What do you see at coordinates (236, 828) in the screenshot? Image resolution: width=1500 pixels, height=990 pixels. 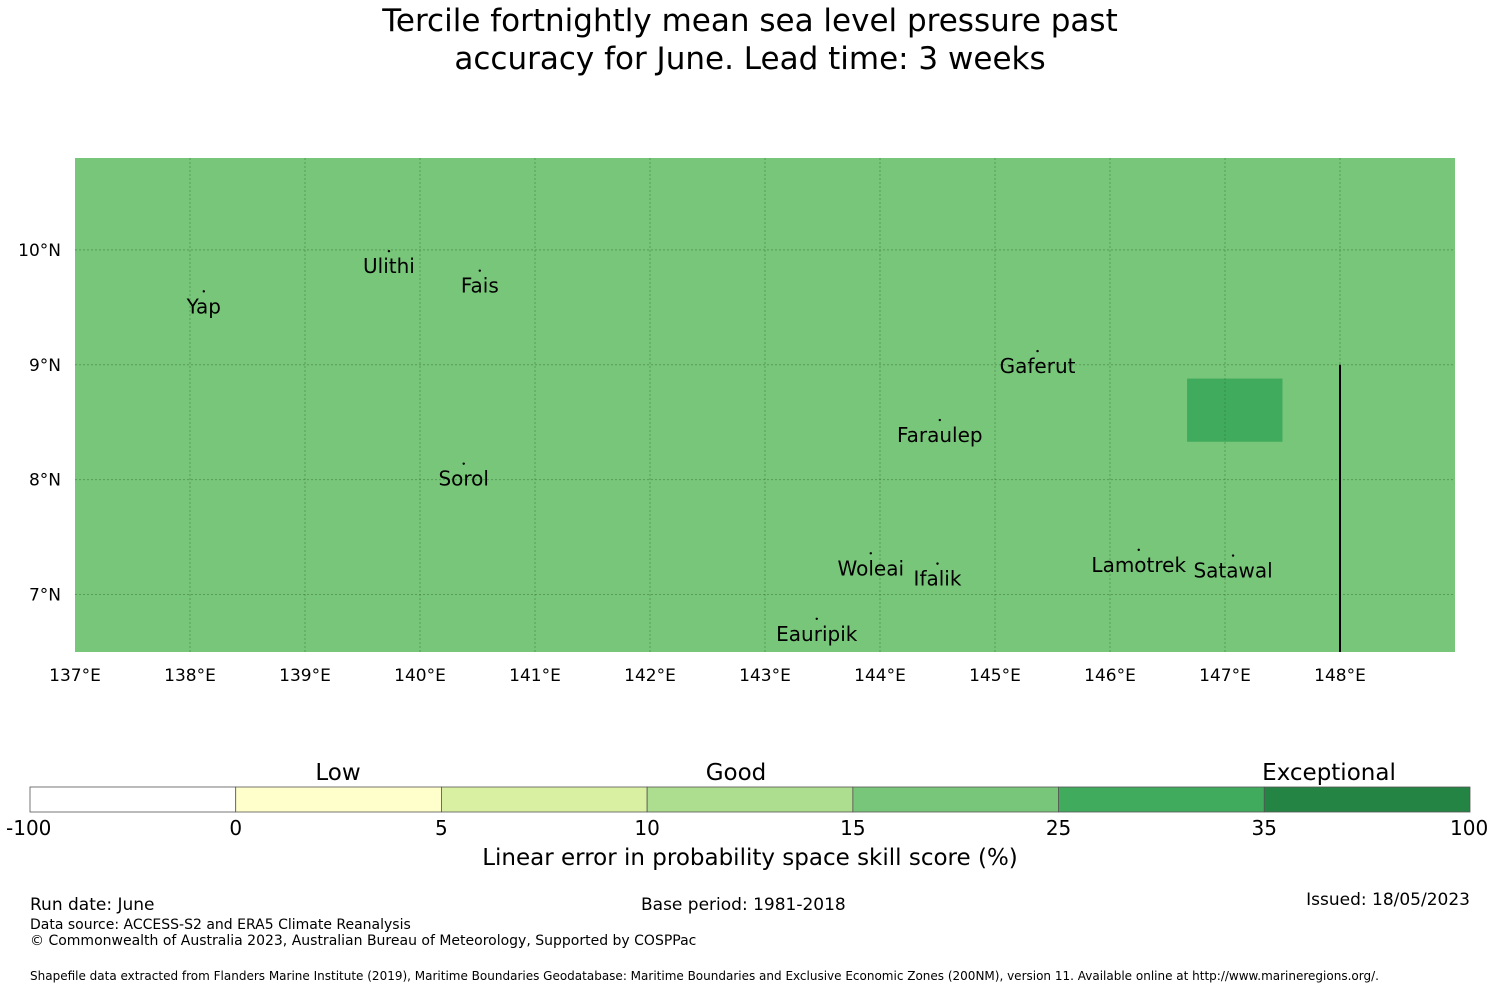 I see `colorbar-tick-1: 0` at bounding box center [236, 828].